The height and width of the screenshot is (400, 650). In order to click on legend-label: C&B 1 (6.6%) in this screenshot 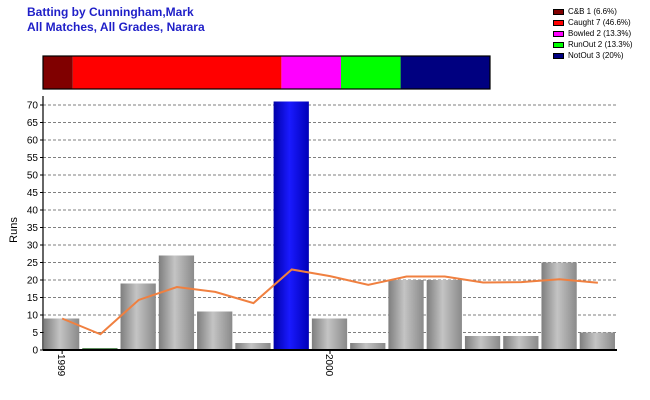, I will do `click(592, 11)`.